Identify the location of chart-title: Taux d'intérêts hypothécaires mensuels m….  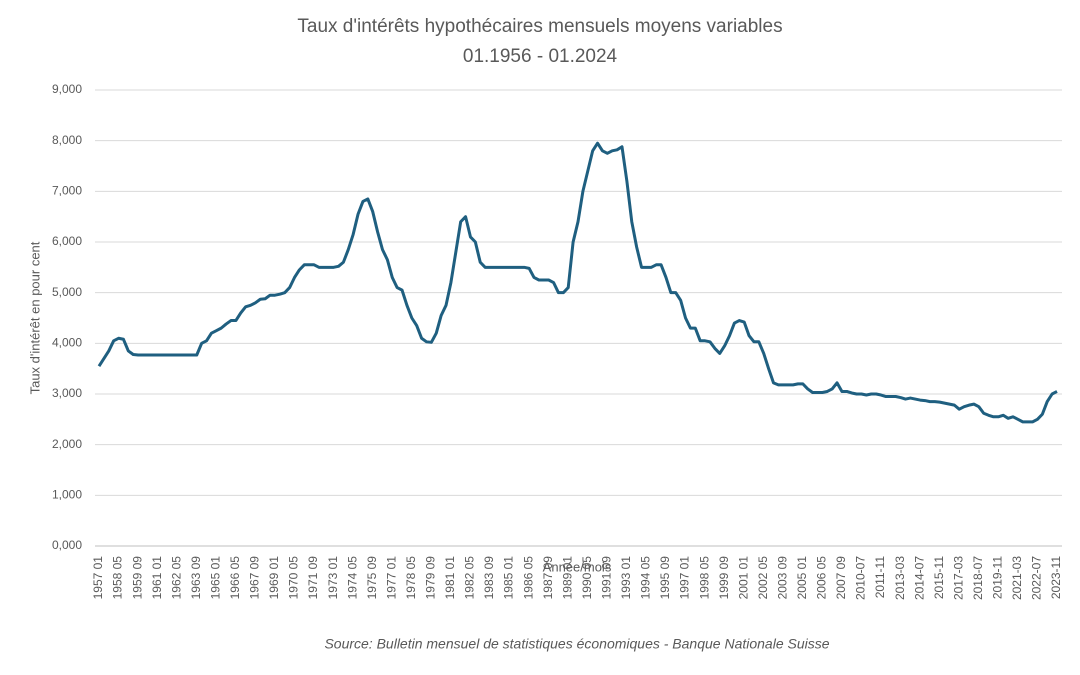
(539, 26).